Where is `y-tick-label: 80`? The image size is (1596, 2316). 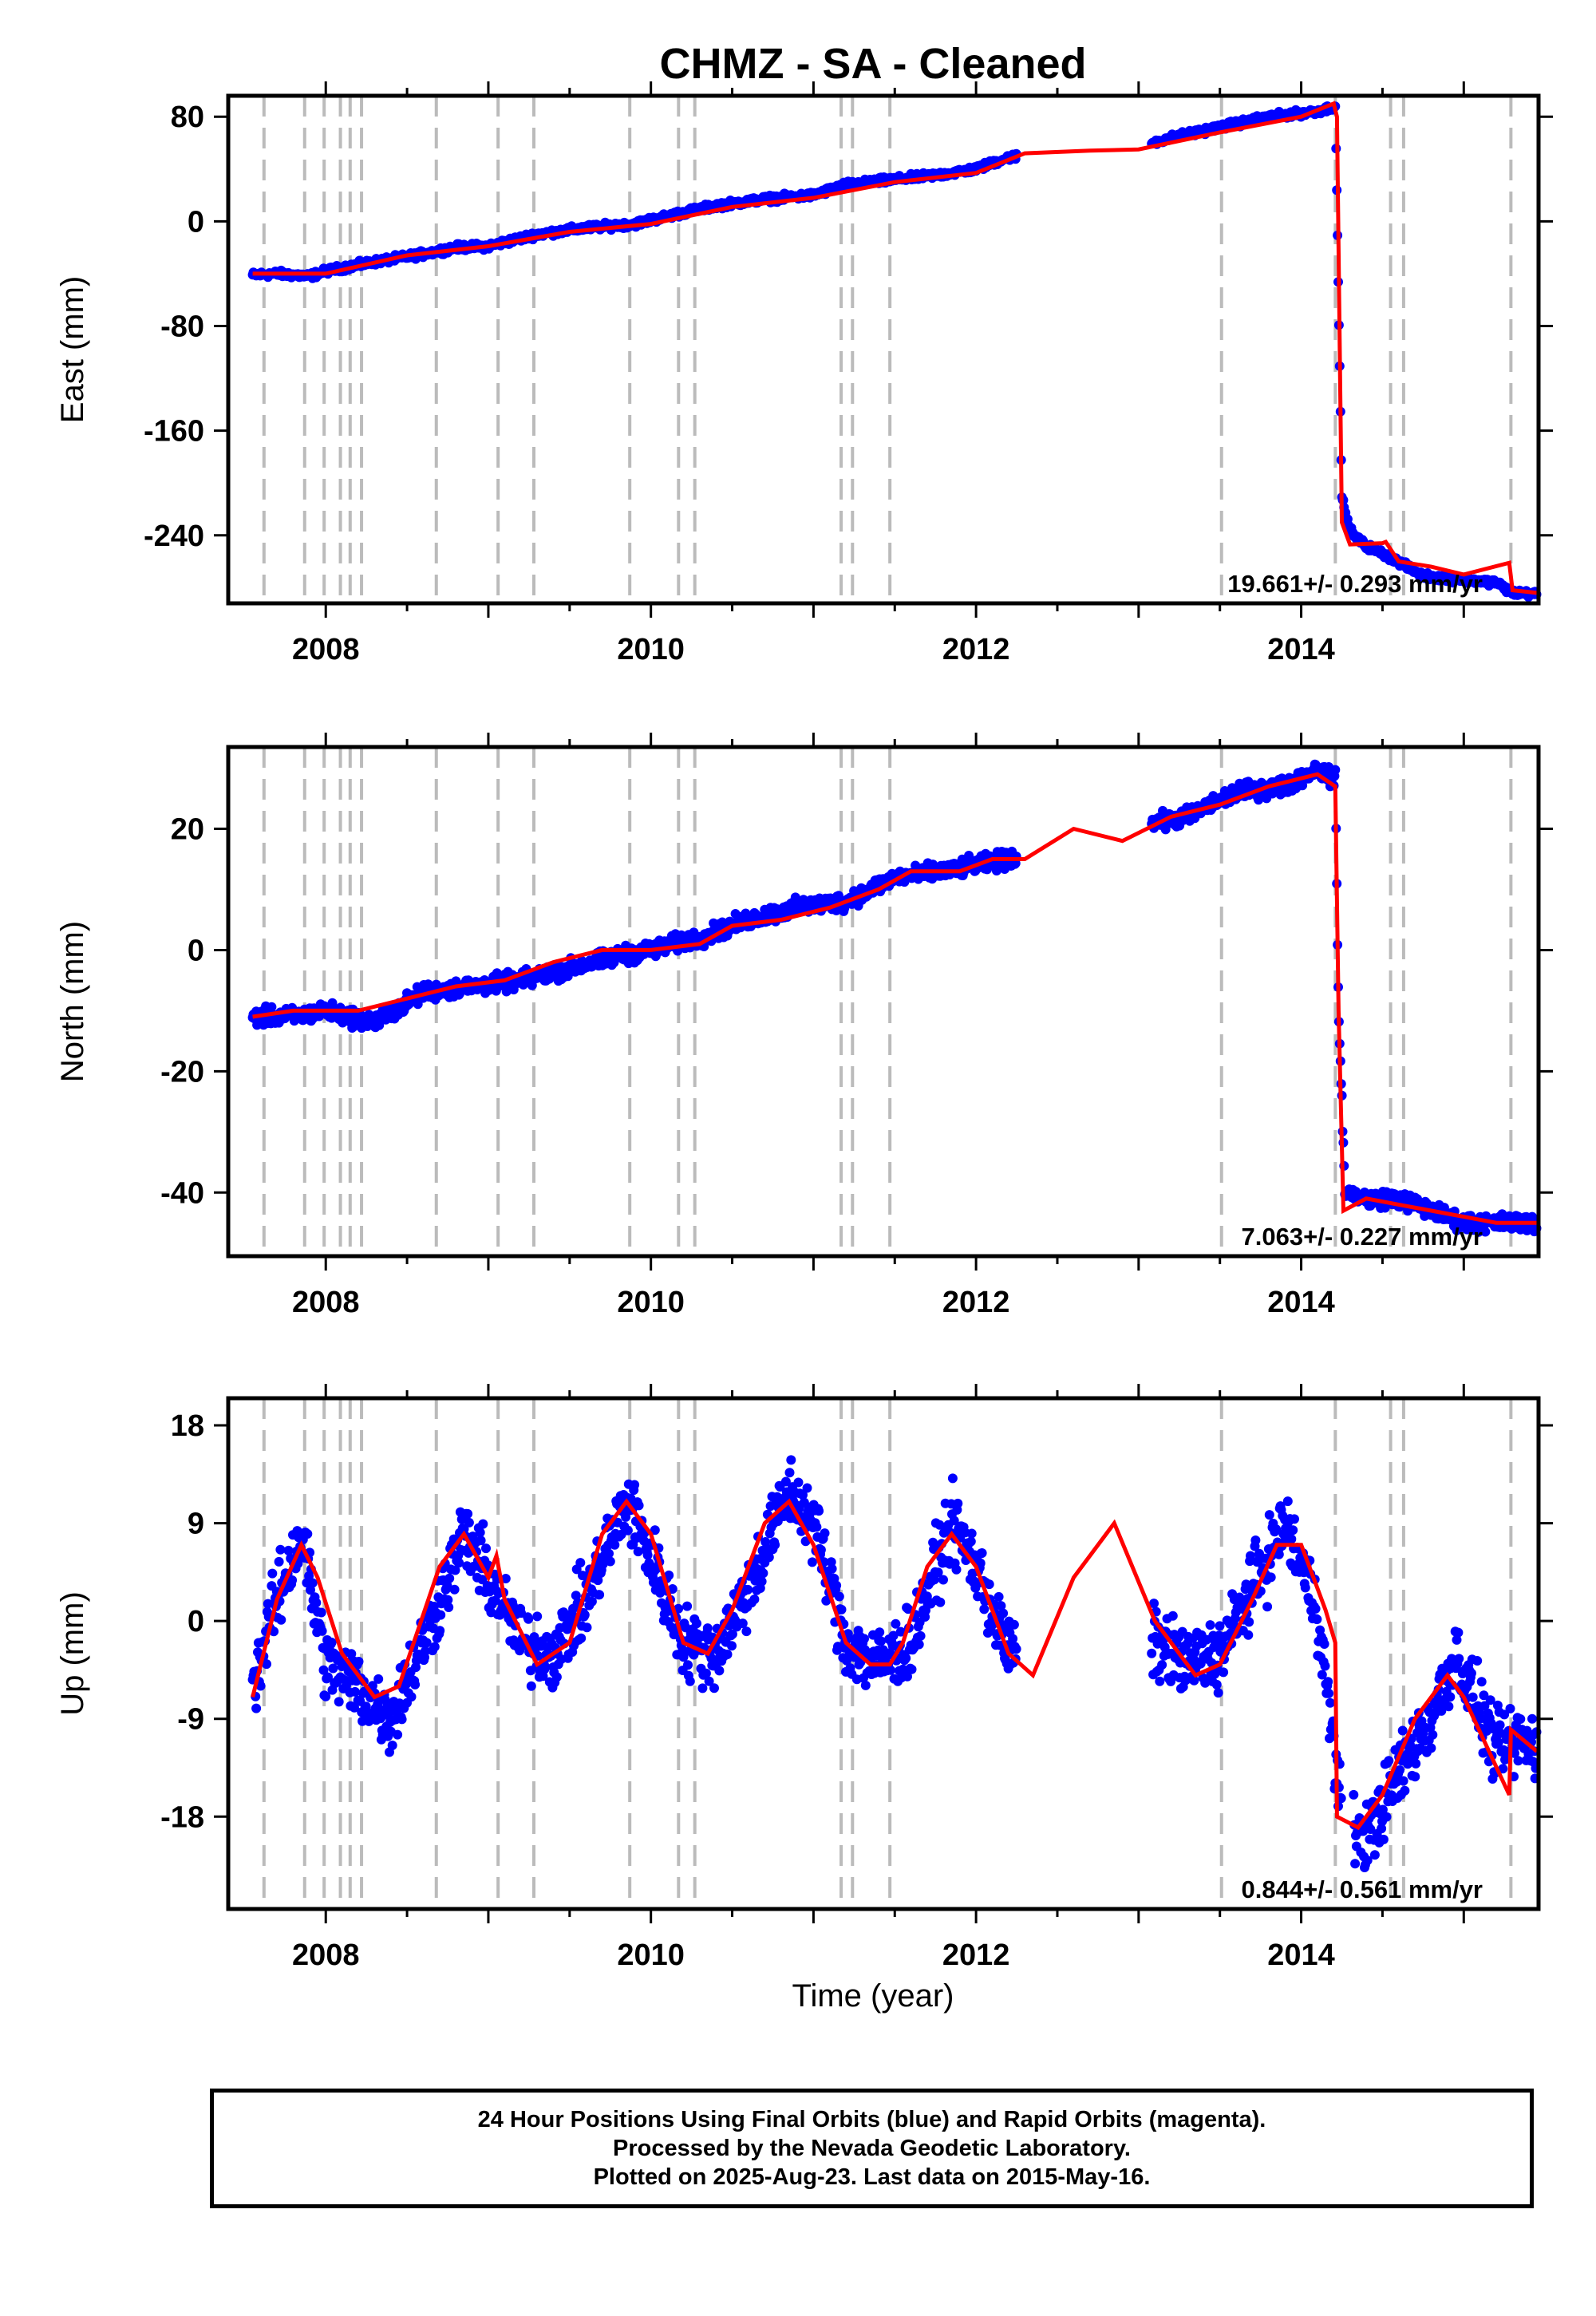
y-tick-label: 80 is located at coordinates (187, 117).